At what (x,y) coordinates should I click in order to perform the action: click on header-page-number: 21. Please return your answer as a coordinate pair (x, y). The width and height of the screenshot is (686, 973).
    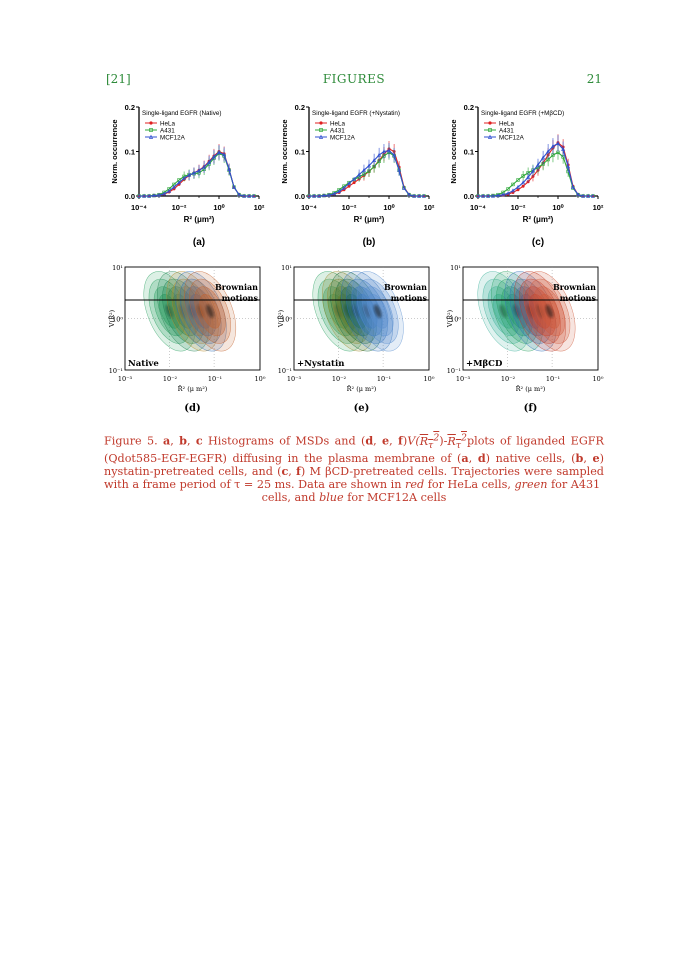
    Looking at the image, I should click on (594, 79).